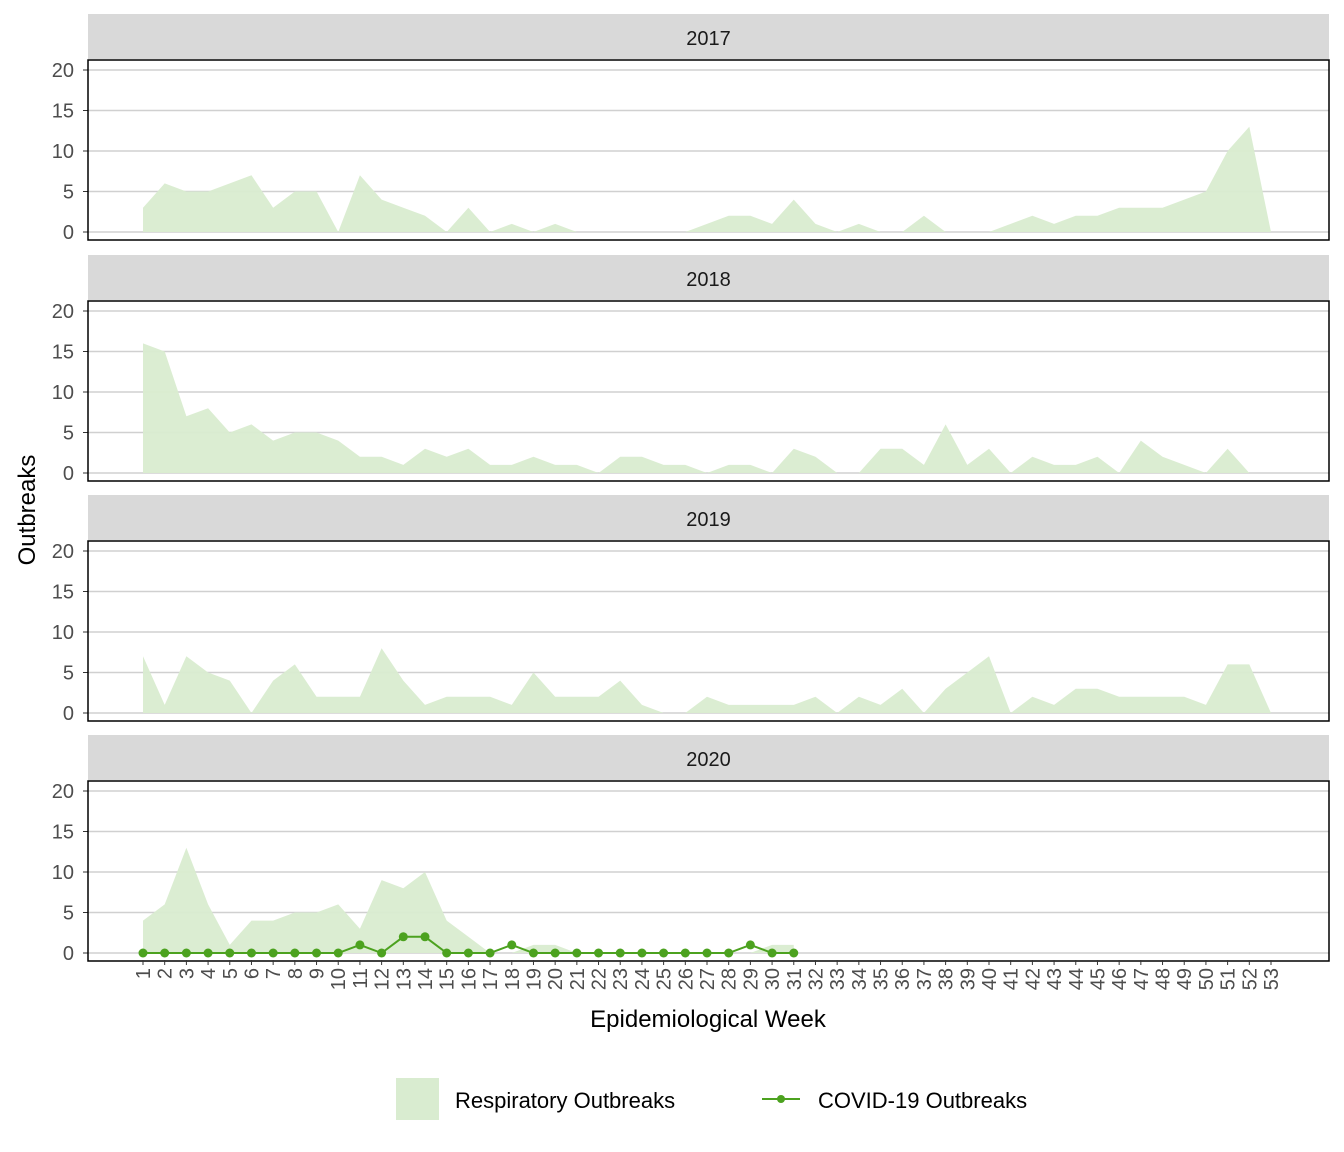 This screenshot has height=1152, width=1344. Describe the element at coordinates (417, 1099) in the screenshot. I see `legend-respiratory-swatch` at that location.